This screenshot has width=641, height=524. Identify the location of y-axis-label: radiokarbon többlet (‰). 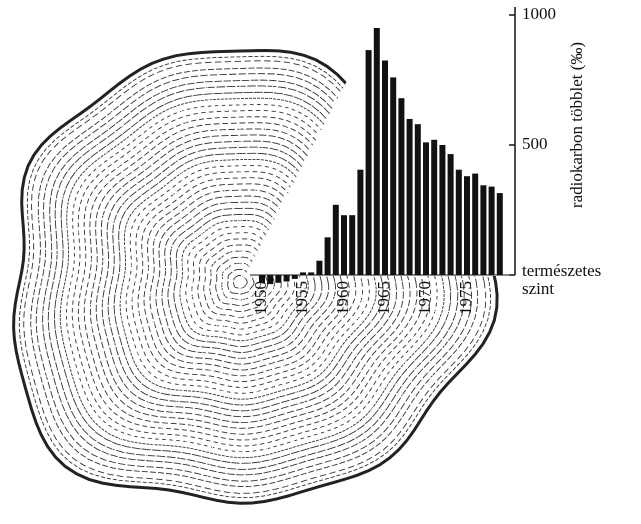
(576, 125).